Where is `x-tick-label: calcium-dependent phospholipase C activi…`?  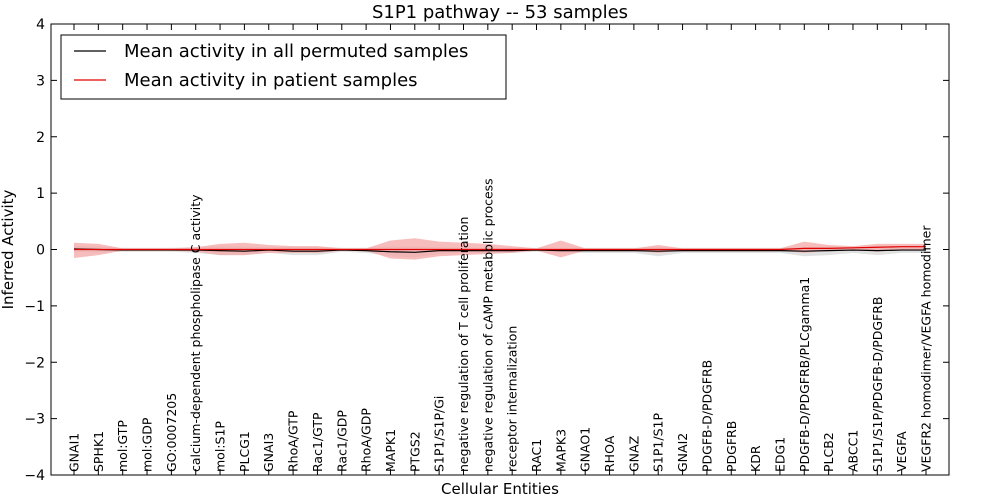 x-tick-label: calcium-dependent phospholipase C activi… is located at coordinates (195, 333).